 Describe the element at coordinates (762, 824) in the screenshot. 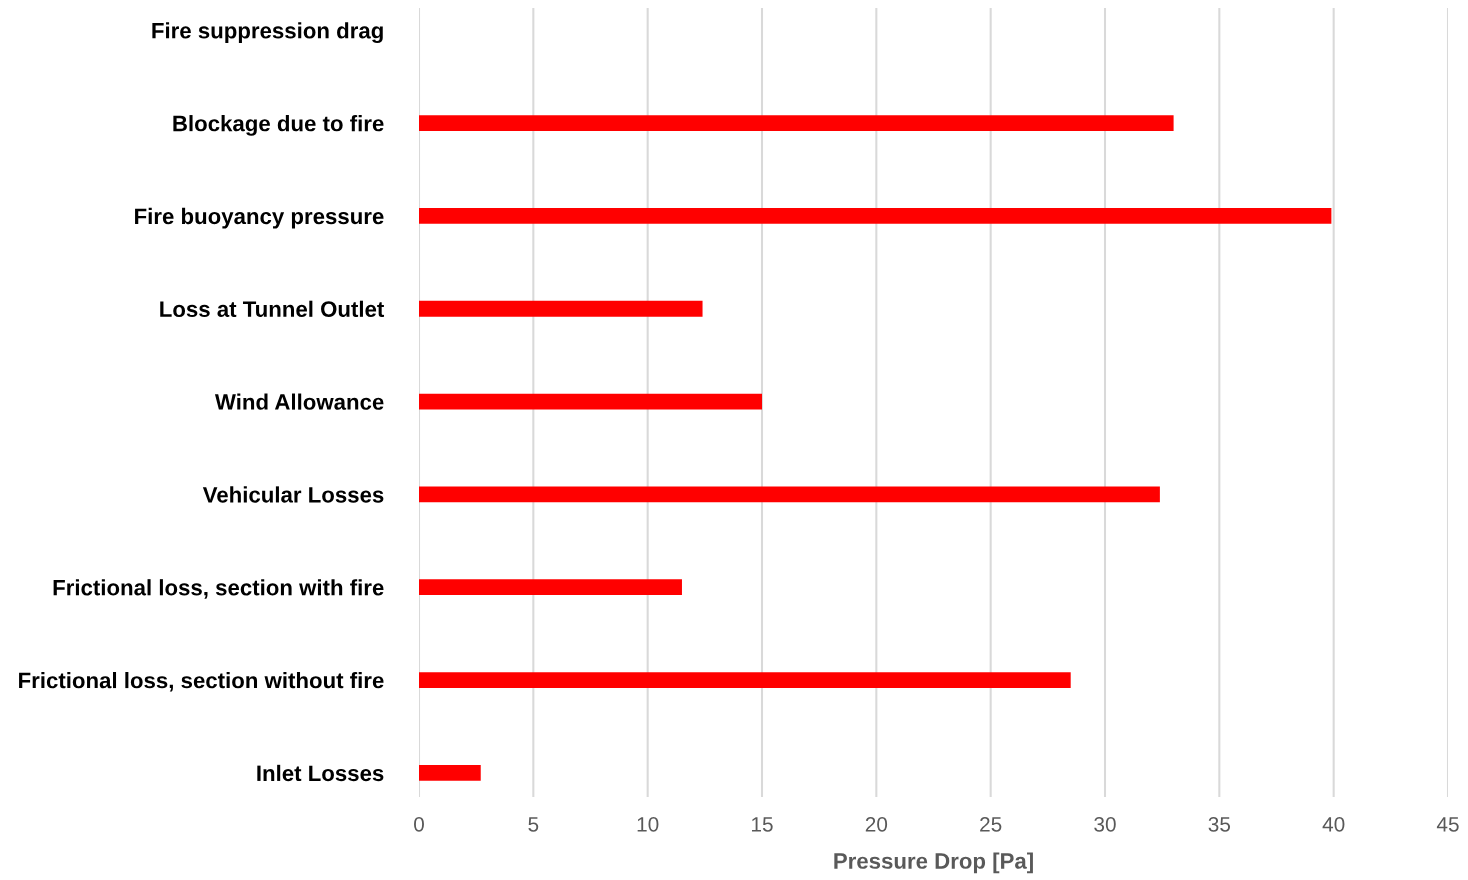

I see `x-tick-label: 15` at that location.